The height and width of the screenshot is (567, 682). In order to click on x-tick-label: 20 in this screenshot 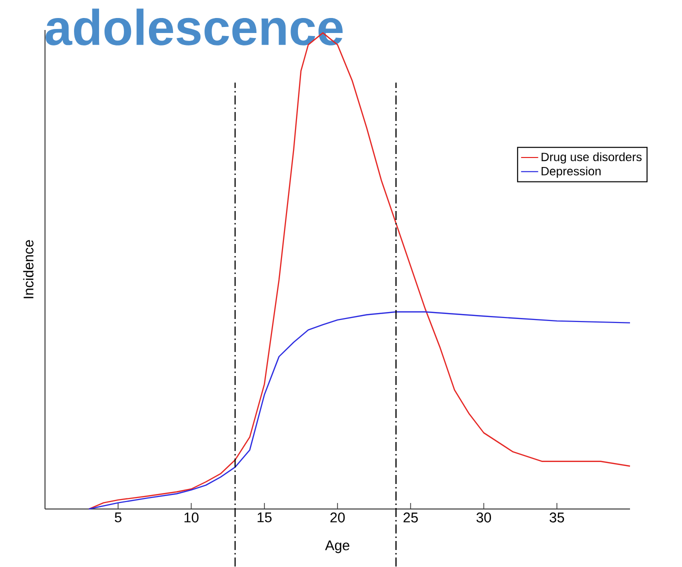, I will do `click(337, 517)`.